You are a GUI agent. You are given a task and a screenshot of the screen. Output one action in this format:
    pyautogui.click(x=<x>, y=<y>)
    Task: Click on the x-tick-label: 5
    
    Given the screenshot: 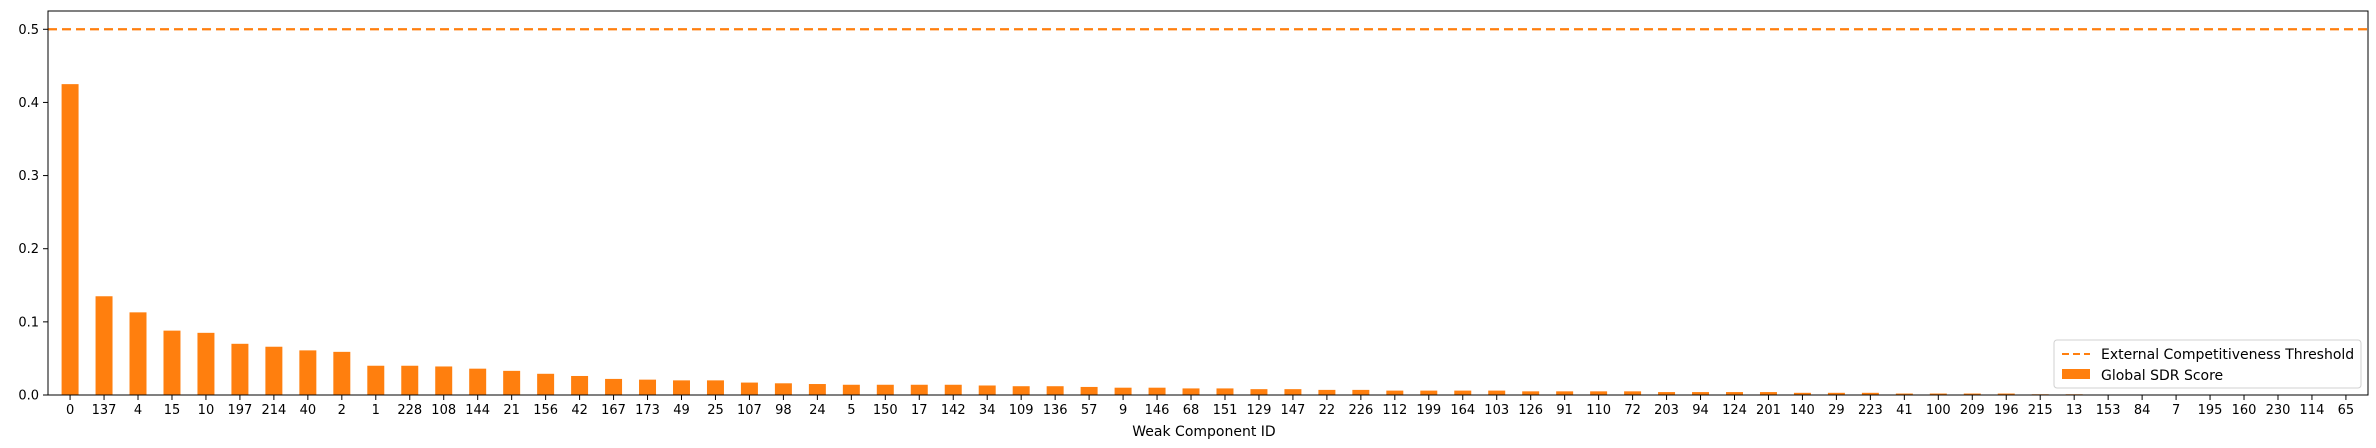 What is the action you would take?
    pyautogui.click(x=851, y=410)
    